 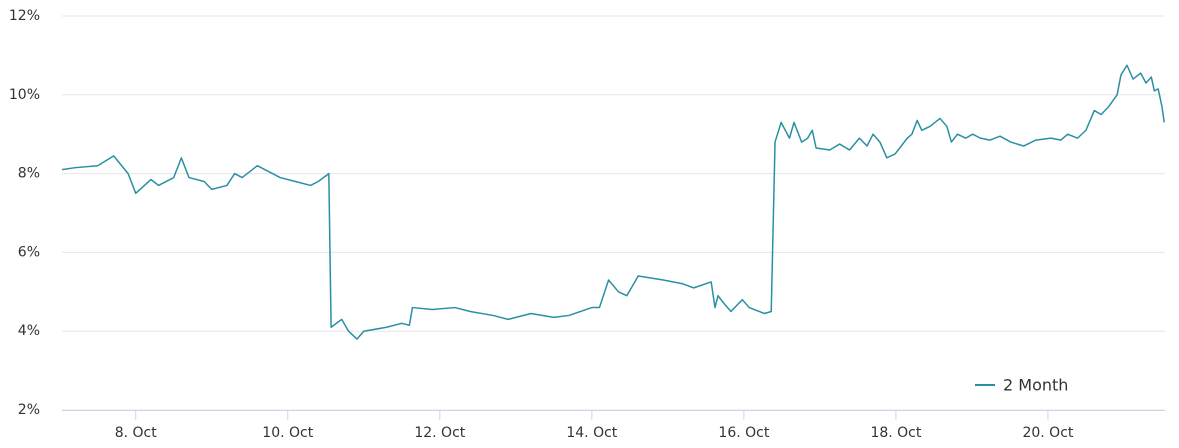 I want to click on y-tick-label: 8%, so click(x=29, y=174).